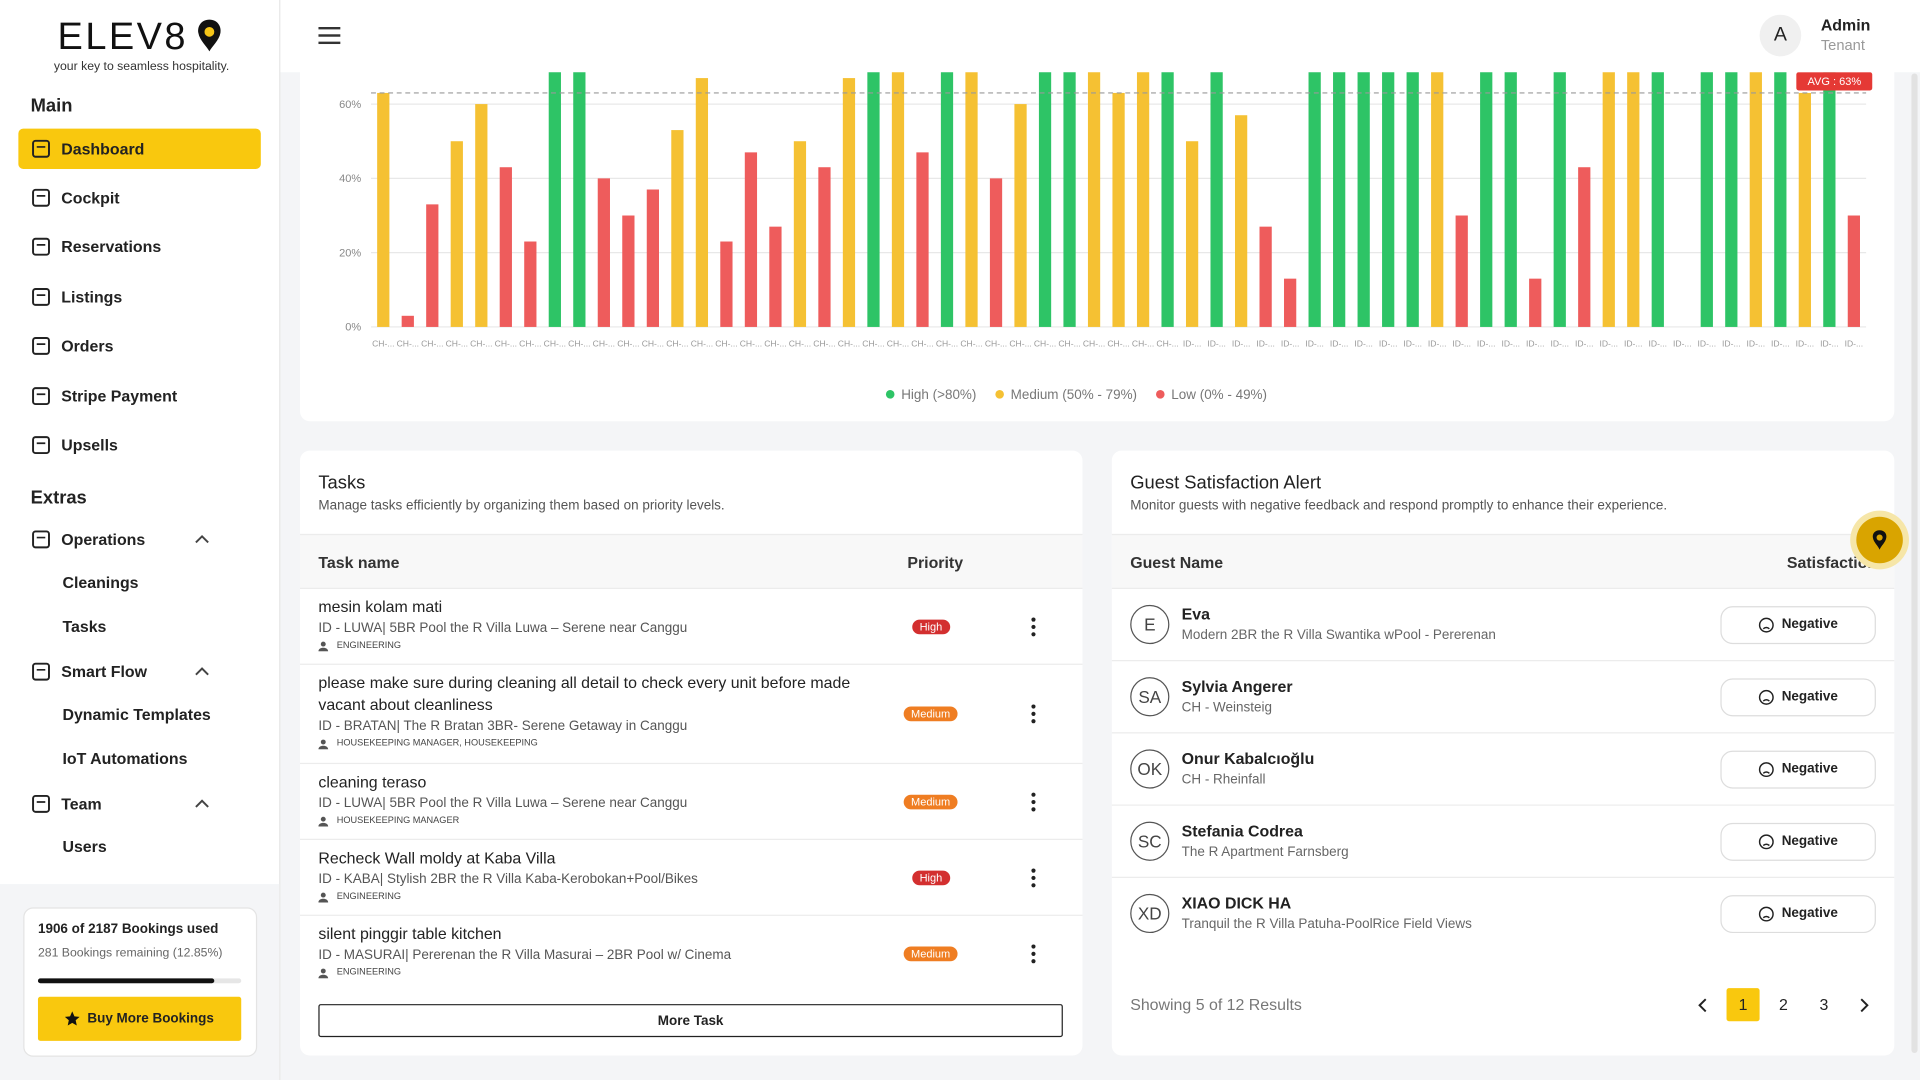 The height and width of the screenshot is (1080, 1920). Describe the element at coordinates (1503, 768) in the screenshot. I see `guest-row: OK Onur Kabalcıoğlu CH - Rheinfall Negative` at that location.